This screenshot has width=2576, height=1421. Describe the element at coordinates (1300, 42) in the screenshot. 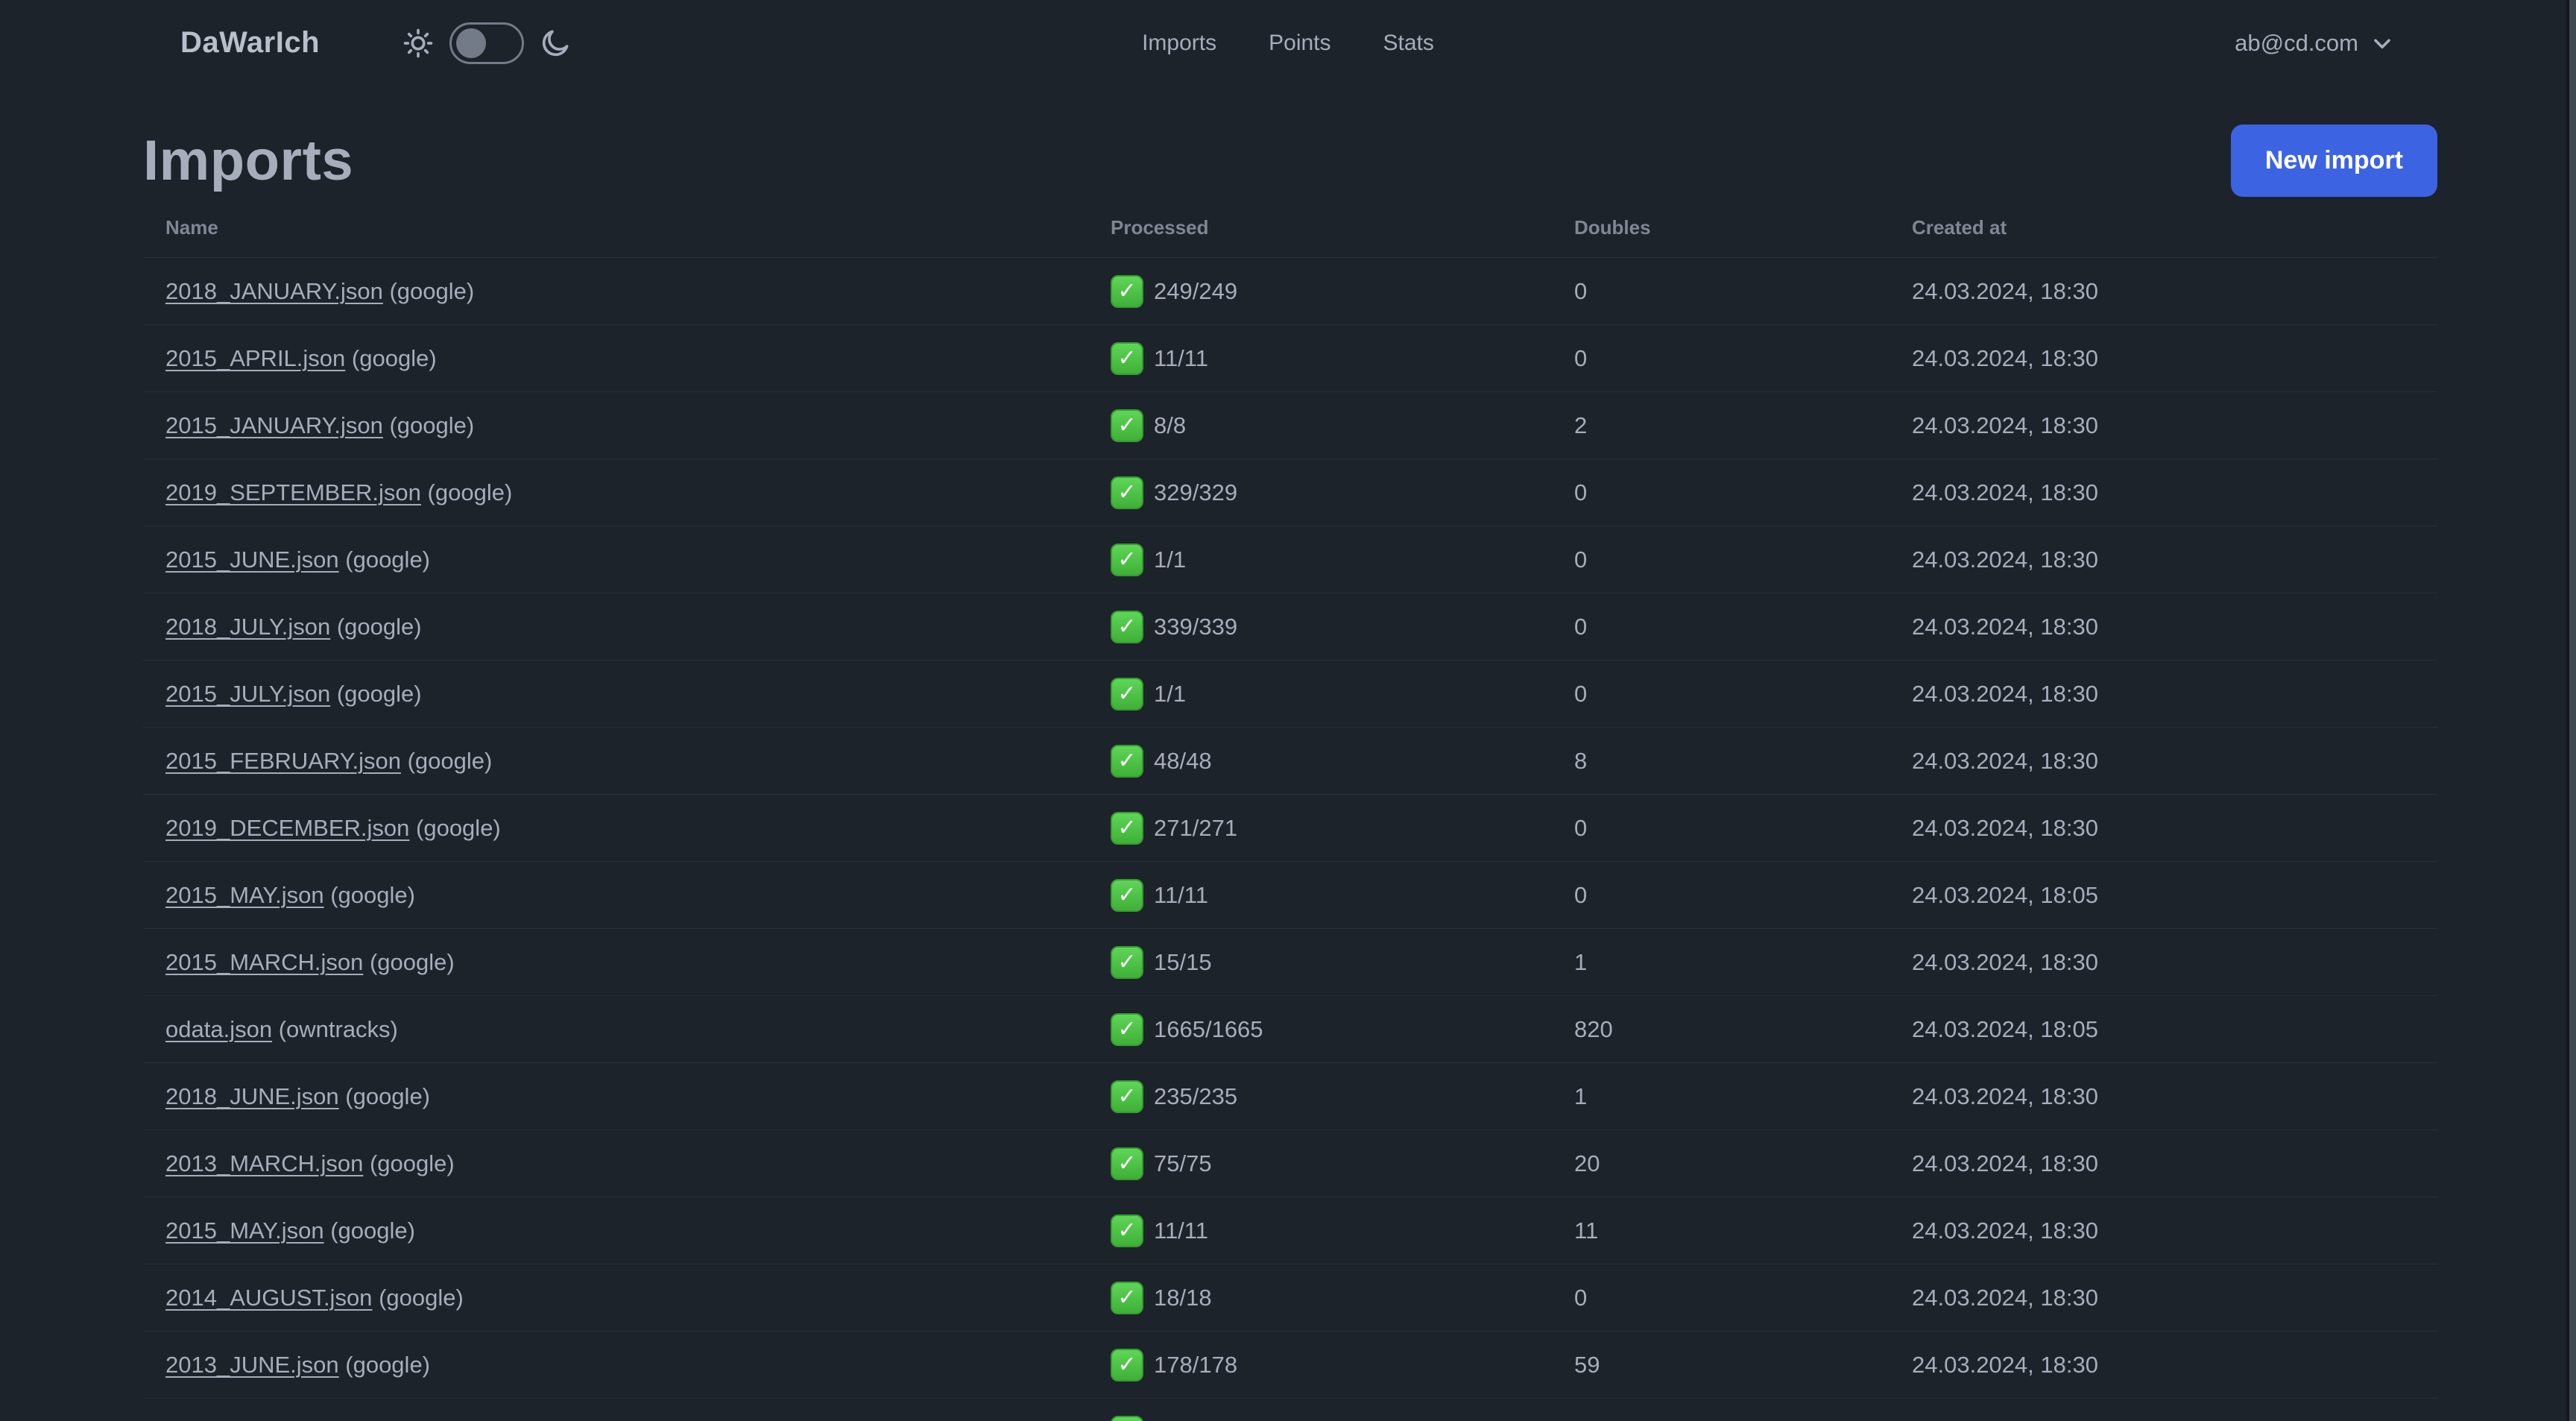

I see `nav-item-points: Points` at that location.